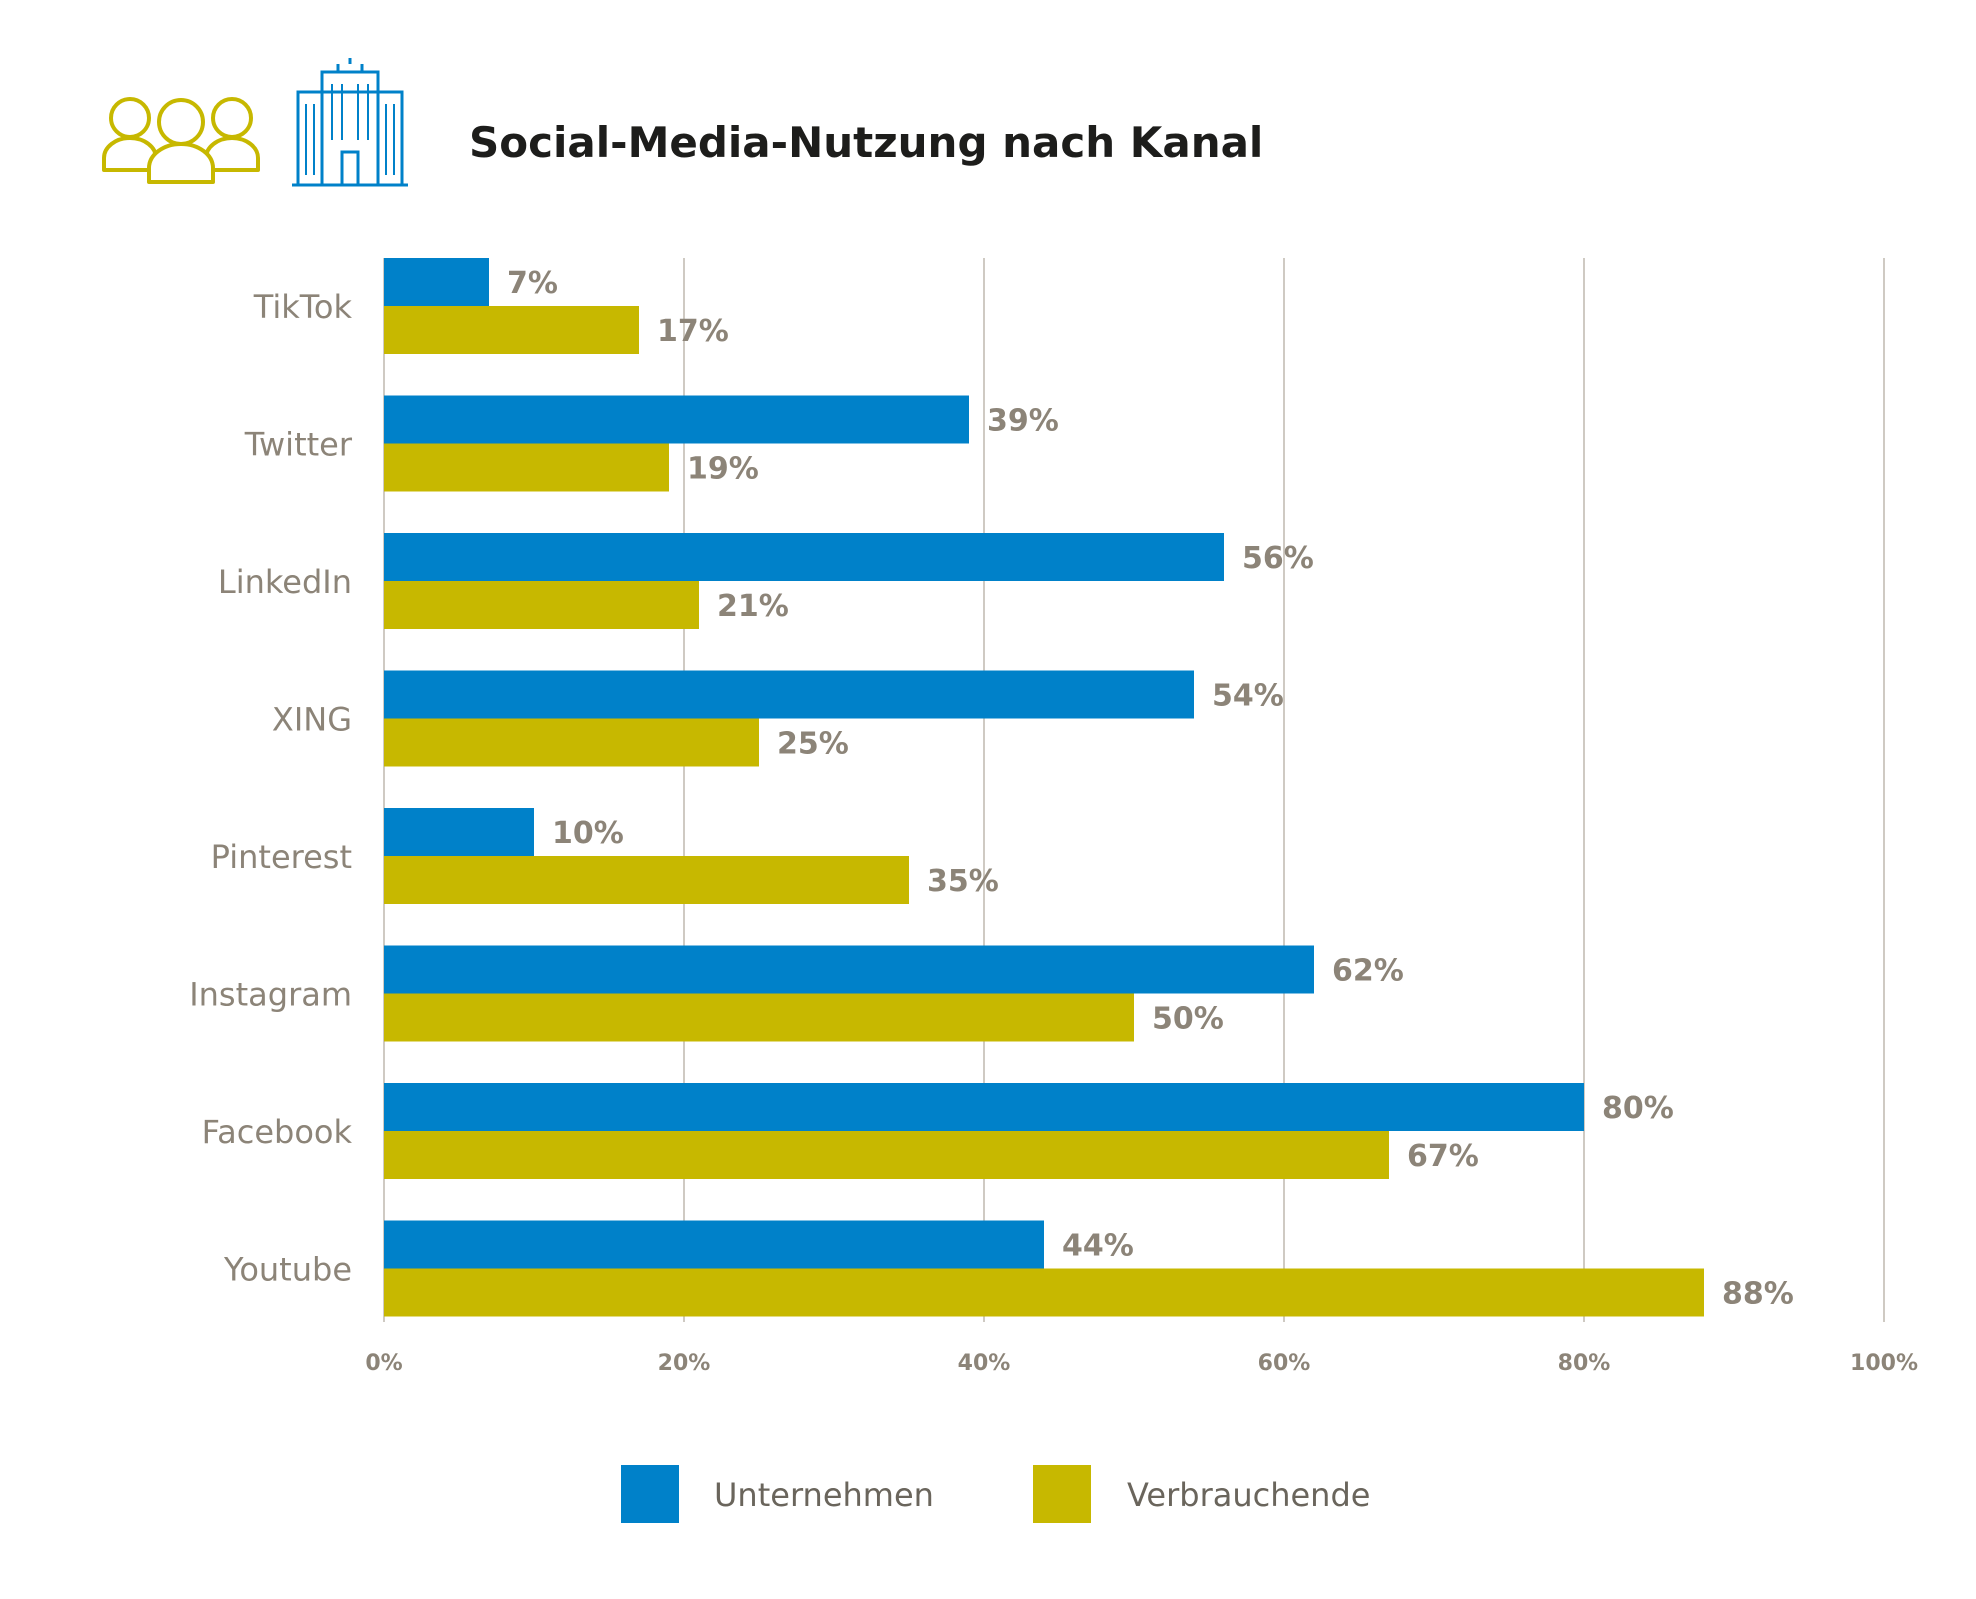 This screenshot has height=1599, width=1976. What do you see at coordinates (1098, 1246) in the screenshot?
I see `value-label-unternehmen-youtube: 44%` at bounding box center [1098, 1246].